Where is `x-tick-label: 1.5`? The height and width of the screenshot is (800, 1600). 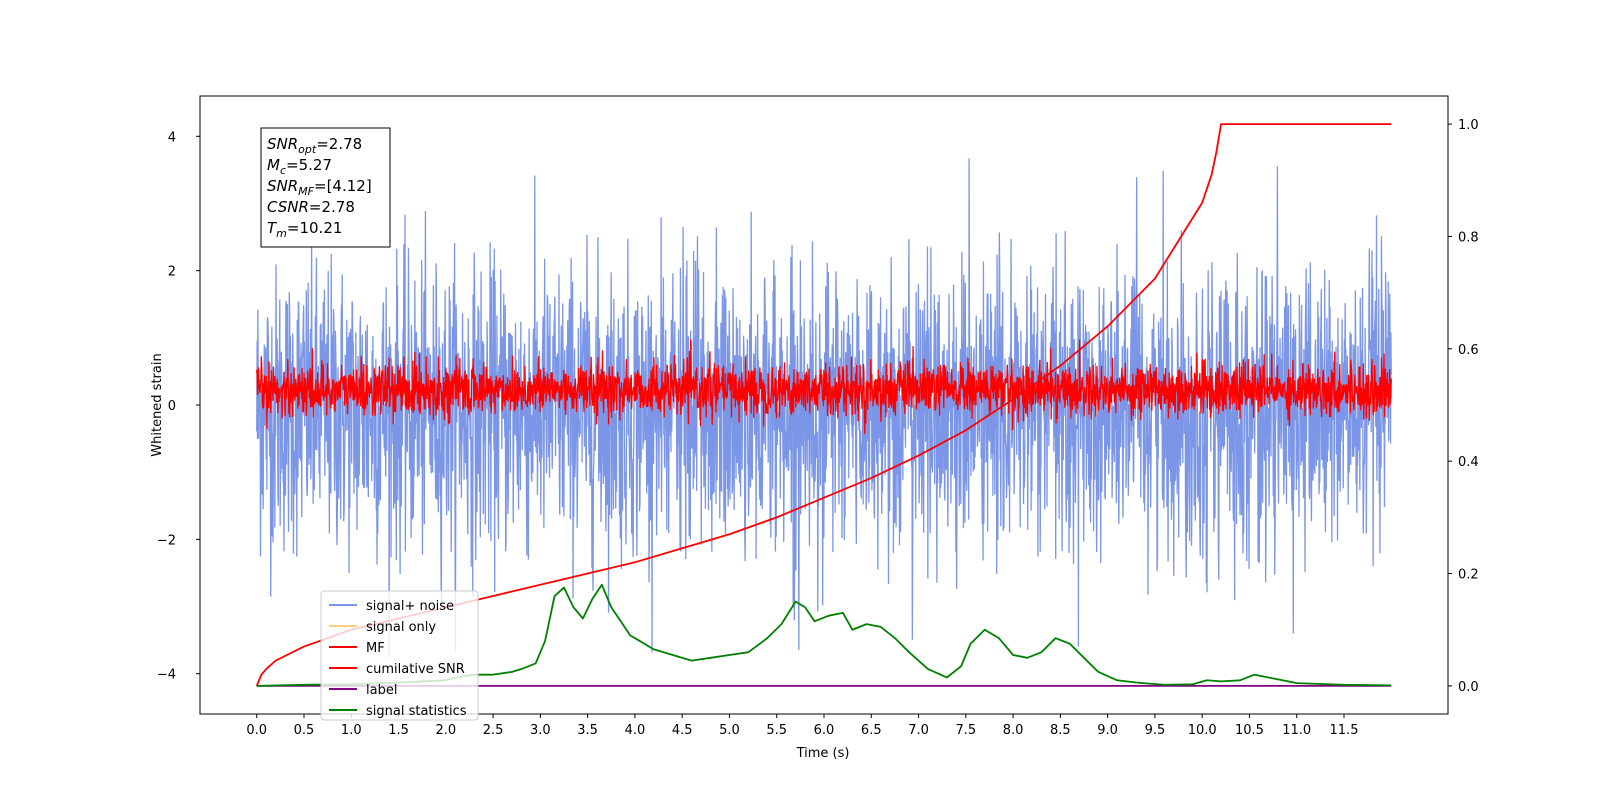 x-tick-label: 1.5 is located at coordinates (398, 730).